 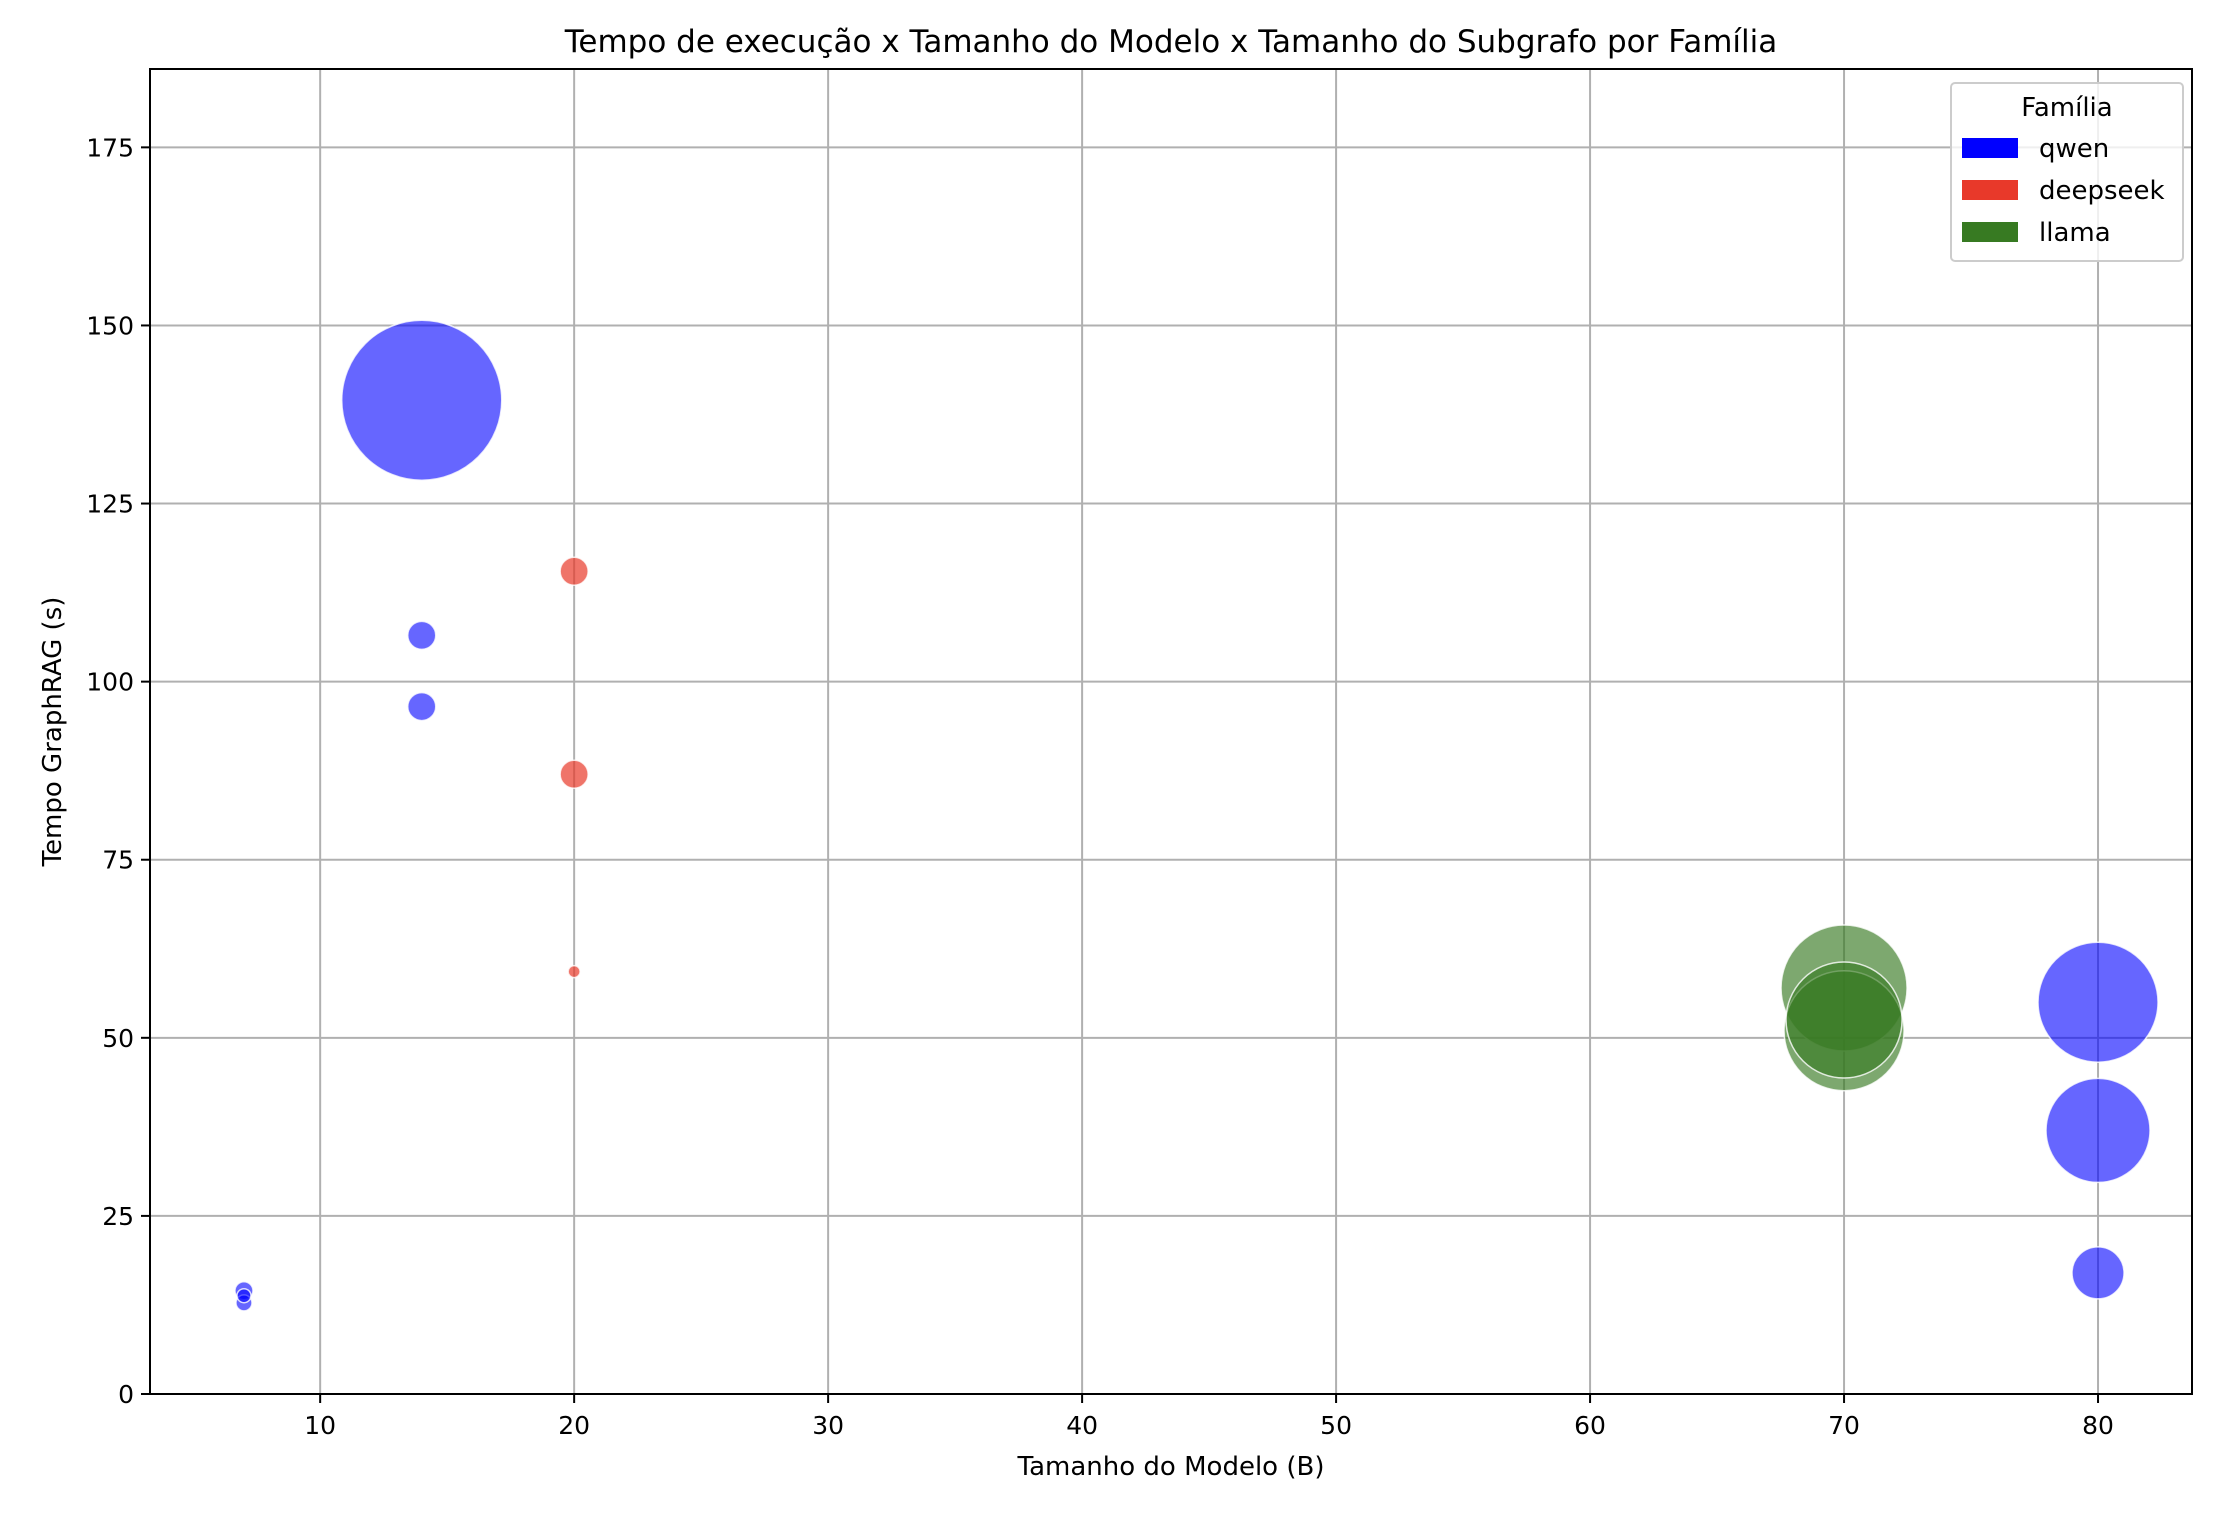 What do you see at coordinates (118, 1216) in the screenshot?
I see `y-tick-label: 25` at bounding box center [118, 1216].